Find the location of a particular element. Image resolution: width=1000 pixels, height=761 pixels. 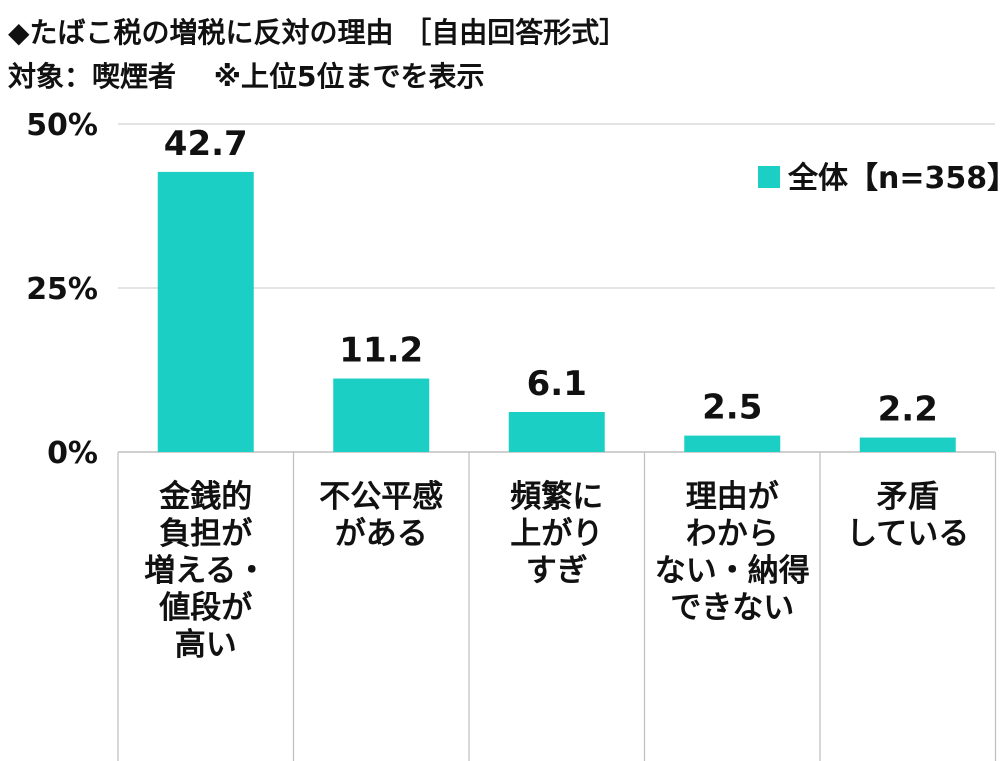

y-tick-label: 25% is located at coordinates (62, 289).